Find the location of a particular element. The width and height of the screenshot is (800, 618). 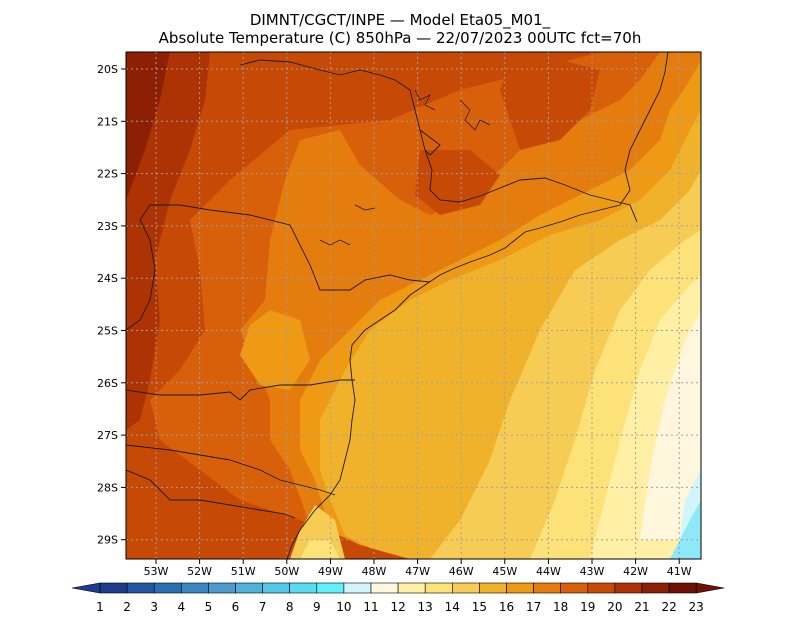

lat-tick-label: 27S is located at coordinates (107, 435).